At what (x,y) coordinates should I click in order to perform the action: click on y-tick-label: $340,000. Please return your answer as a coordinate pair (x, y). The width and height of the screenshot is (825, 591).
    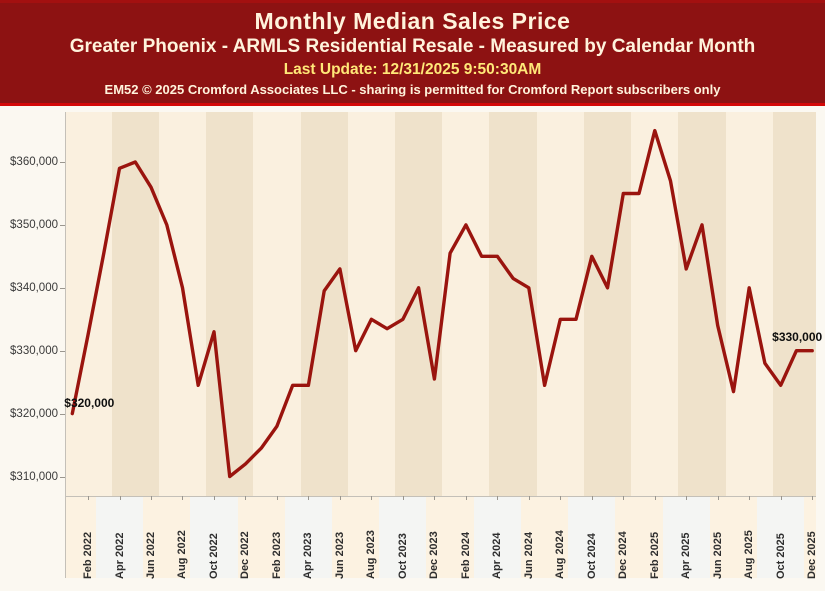
    Looking at the image, I should click on (34, 287).